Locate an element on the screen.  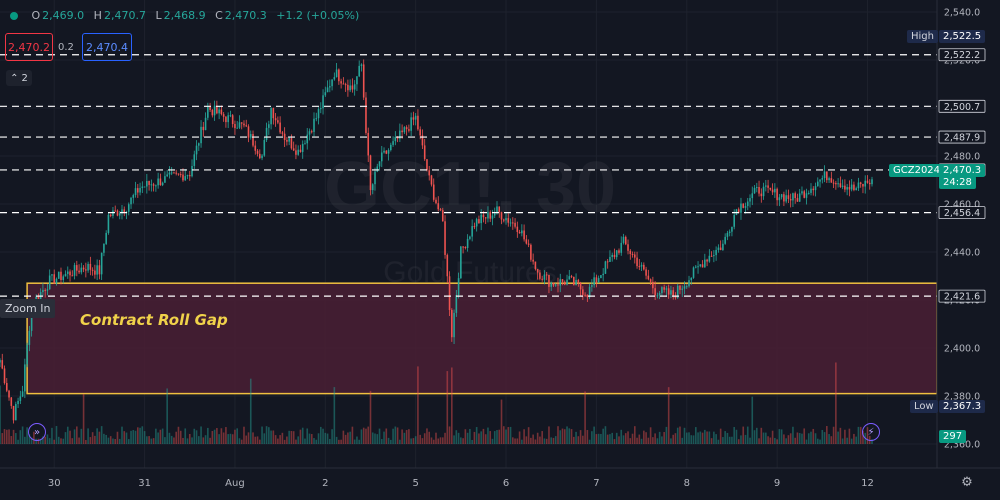
buy-button: 2,470.4 is located at coordinates (107, 47).